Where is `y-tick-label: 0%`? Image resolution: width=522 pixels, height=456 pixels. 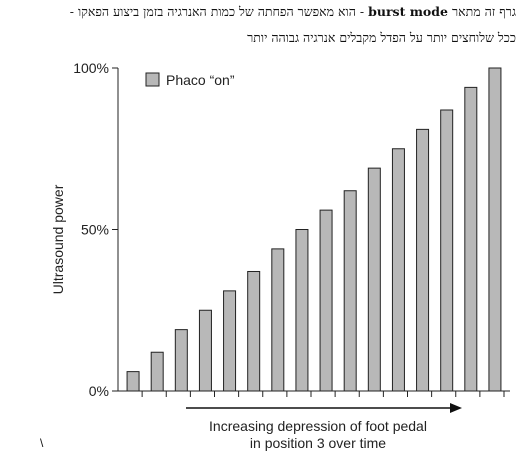 y-tick-label: 0% is located at coordinates (99, 391).